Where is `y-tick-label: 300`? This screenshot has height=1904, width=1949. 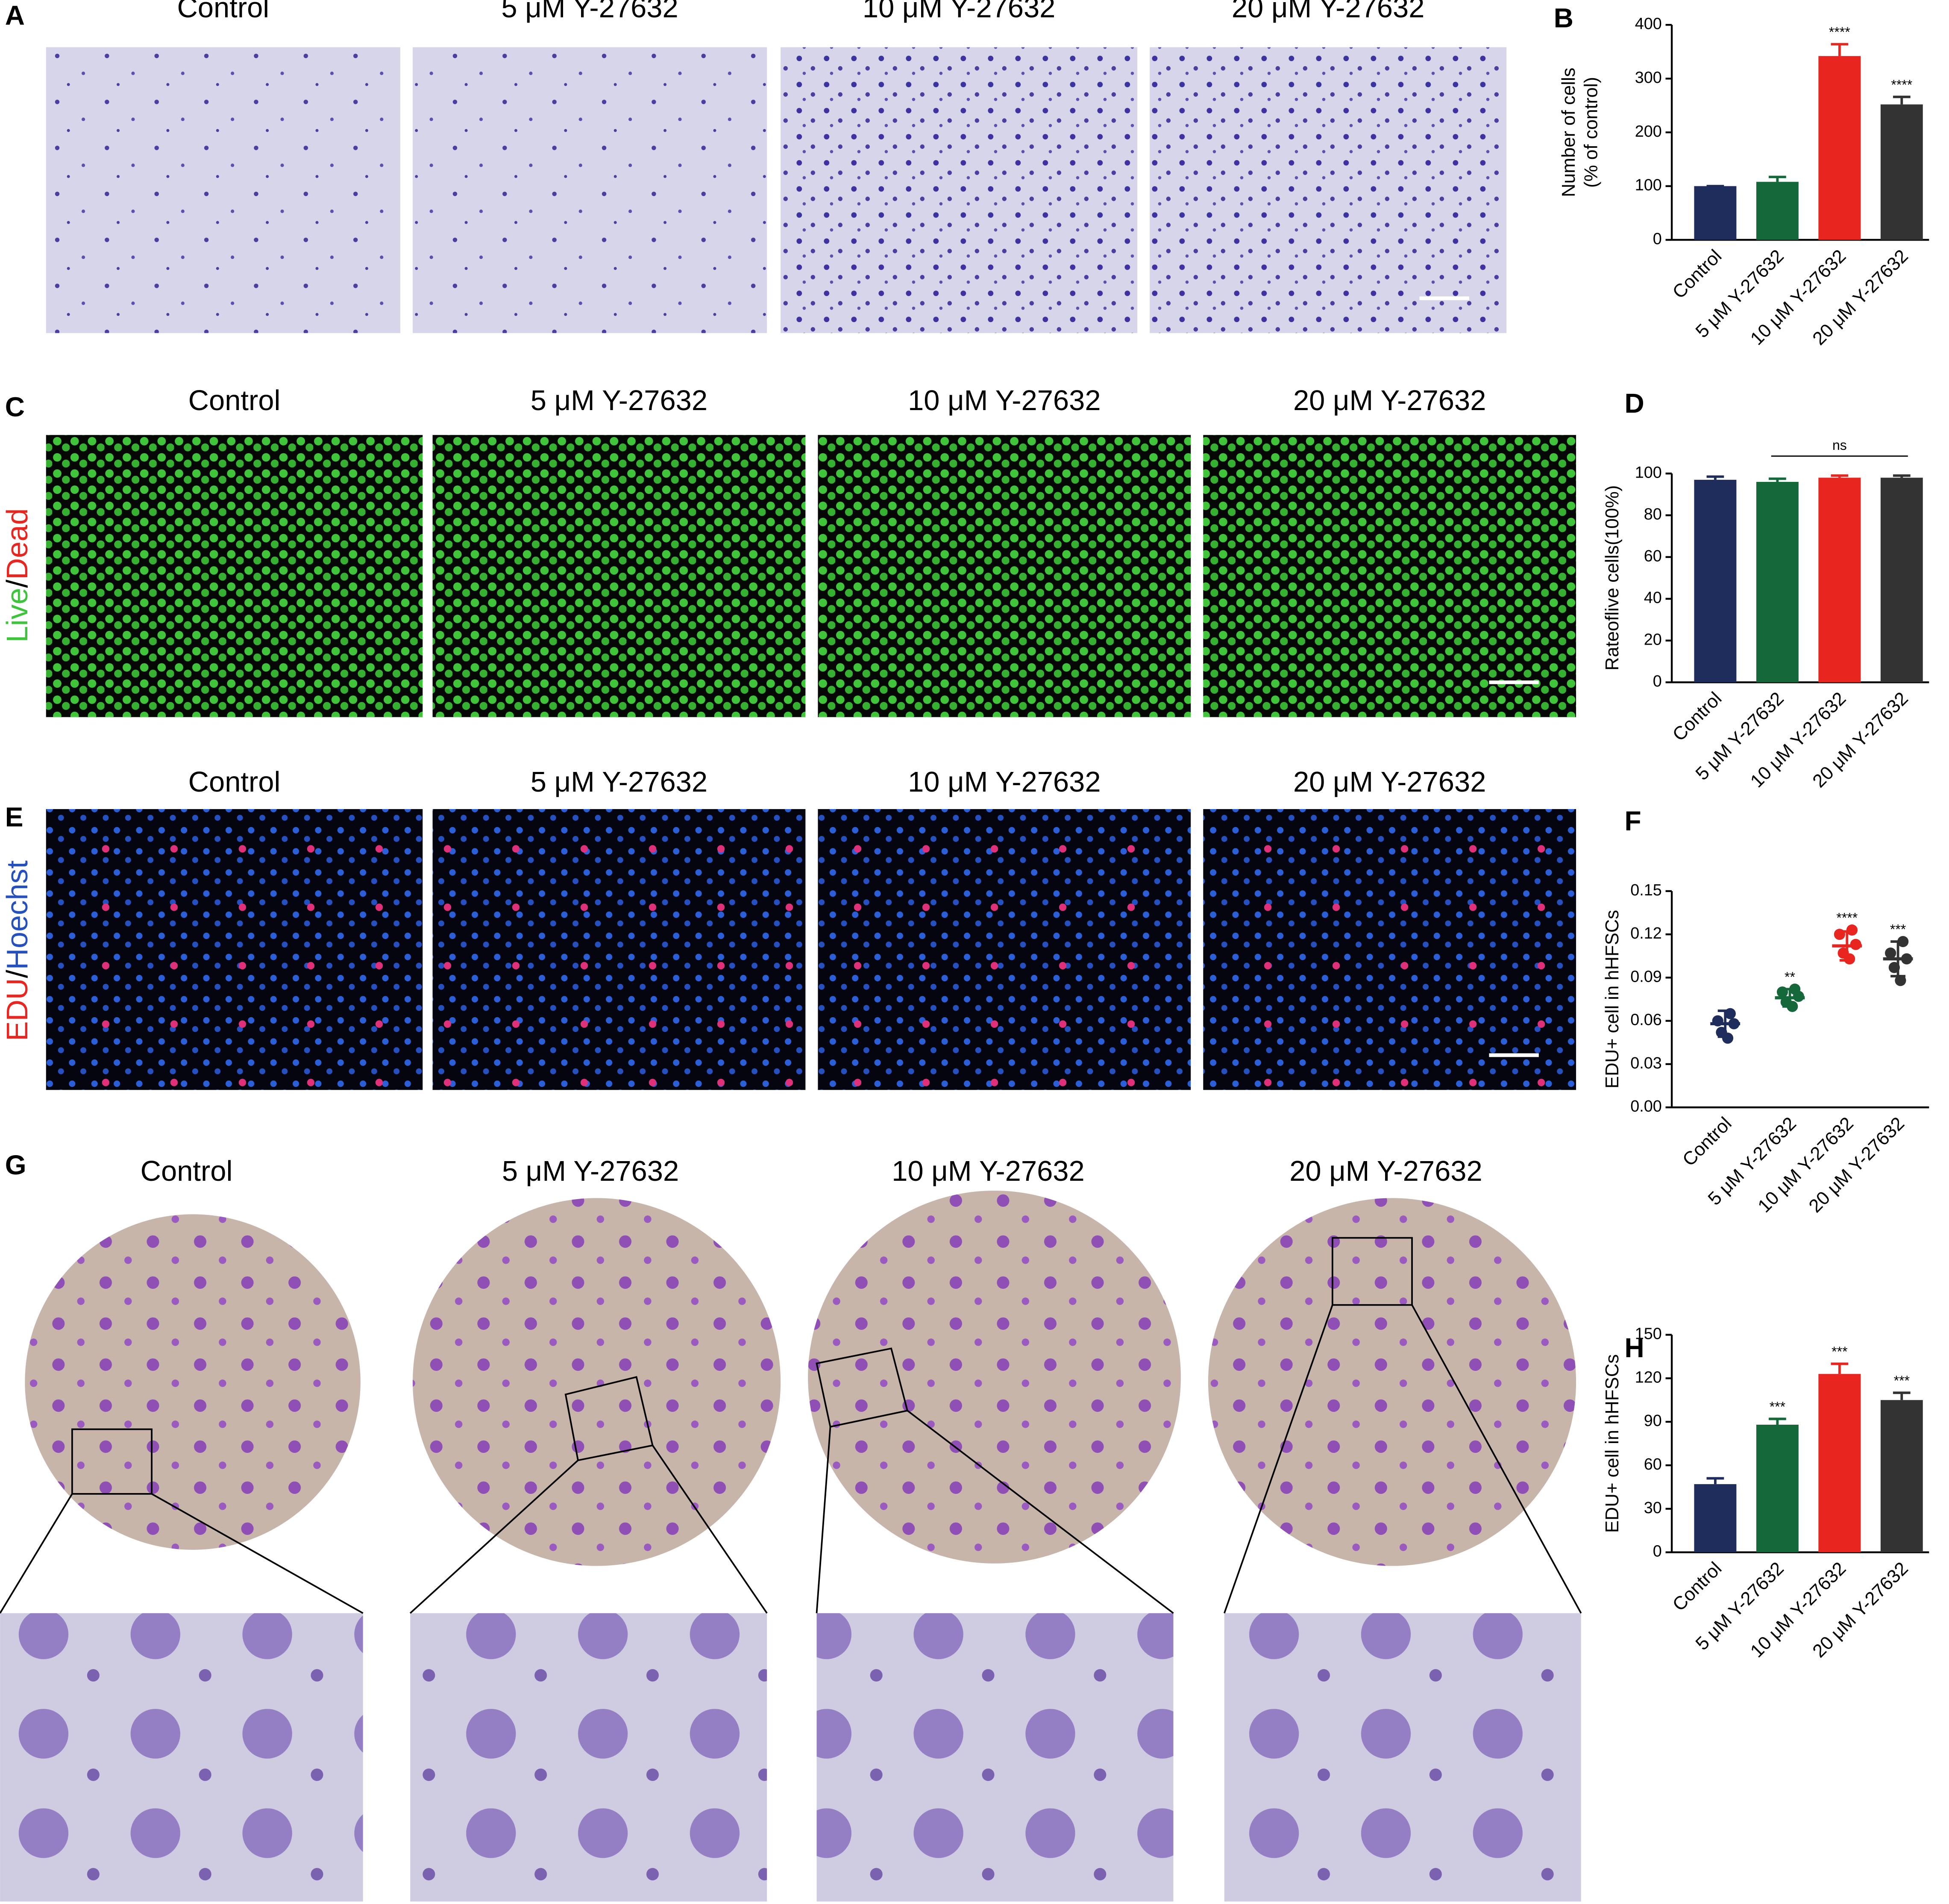 y-tick-label: 300 is located at coordinates (1649, 78).